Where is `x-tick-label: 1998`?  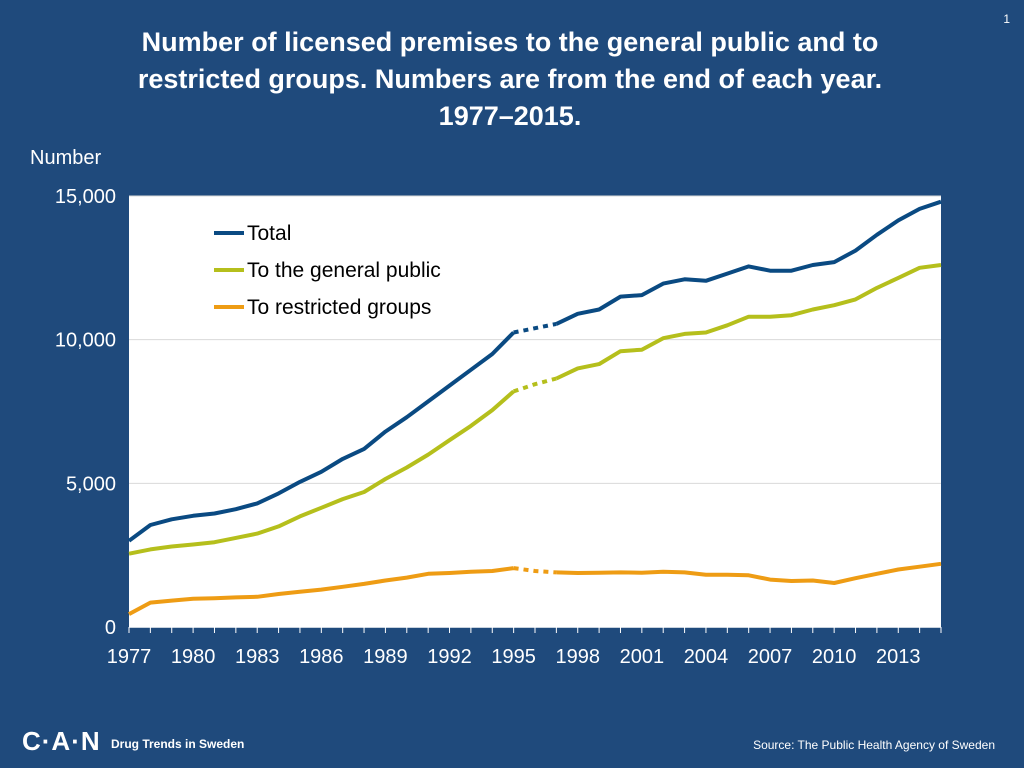 x-tick-label: 1998 is located at coordinates (577, 657).